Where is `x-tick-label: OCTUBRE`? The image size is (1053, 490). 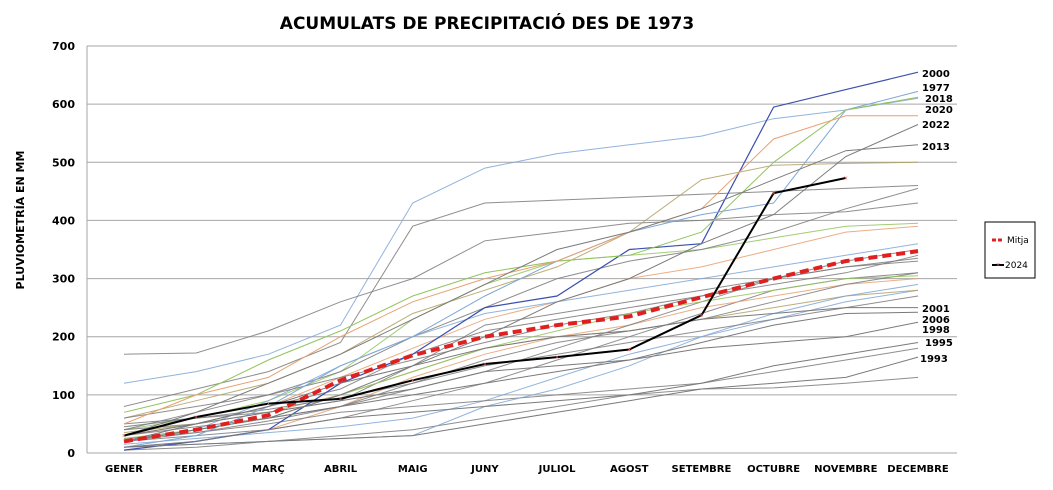 x-tick-label: OCTUBRE is located at coordinates (773, 469).